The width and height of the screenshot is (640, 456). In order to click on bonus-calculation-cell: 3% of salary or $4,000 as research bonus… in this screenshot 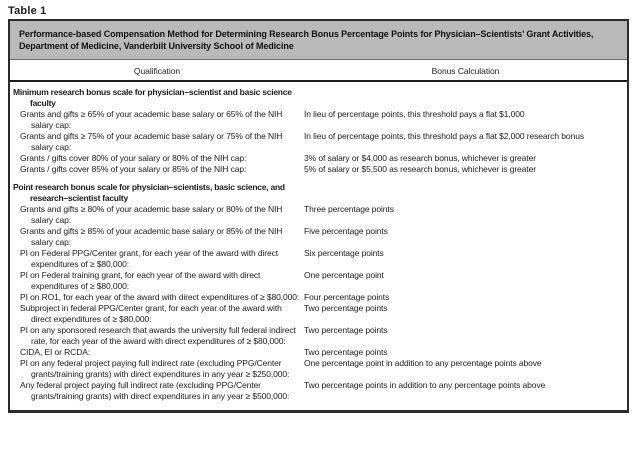, I will do `click(420, 158)`.